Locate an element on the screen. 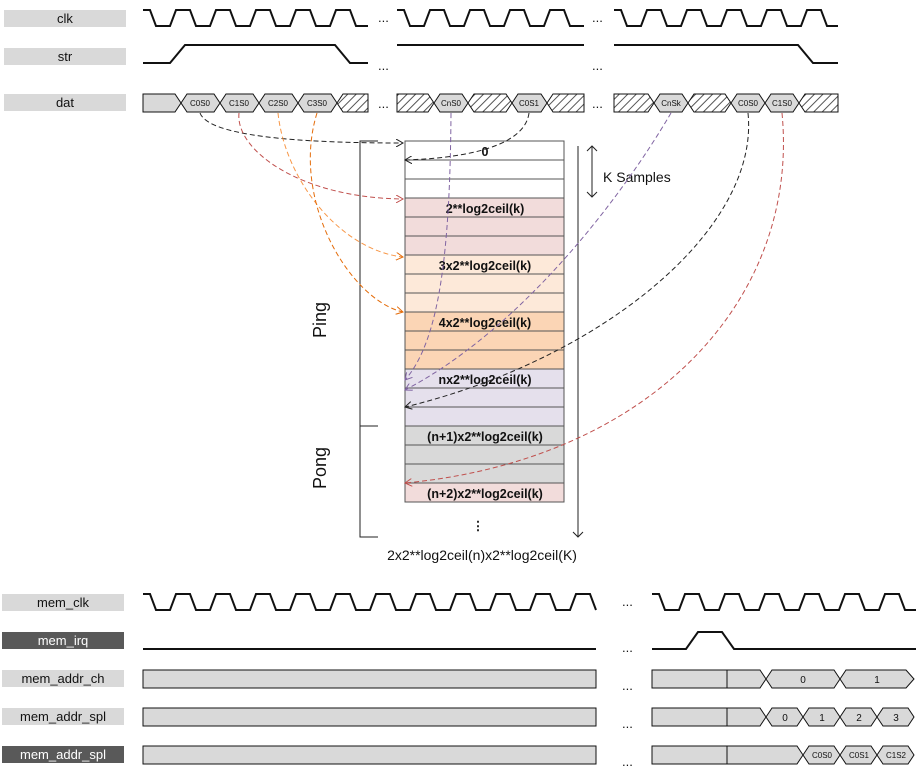 The height and width of the screenshot is (772, 918). mem-row-label-6: (n+2)x2**log2ceil(k) is located at coordinates (485, 494).